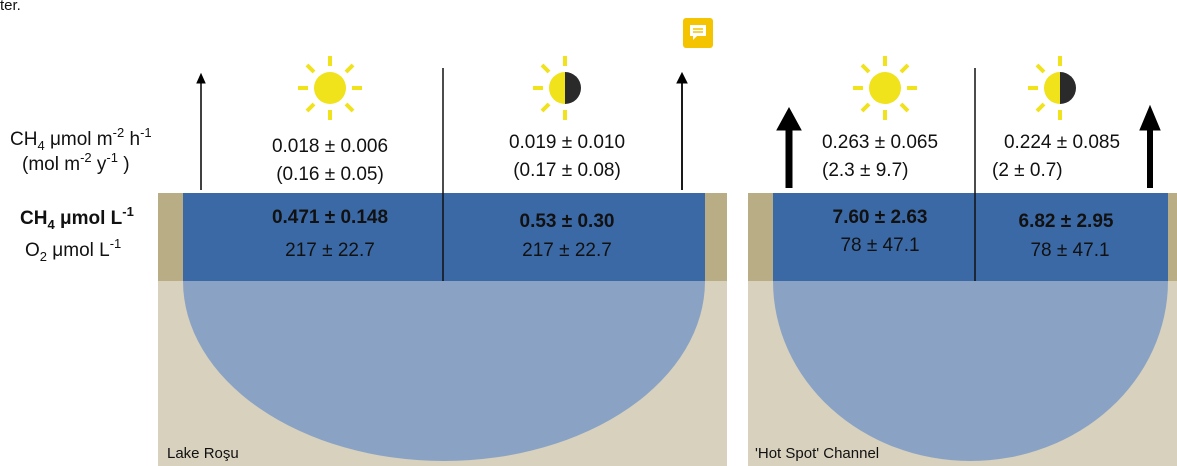 Image resolution: width=1177 pixels, height=466 pixels. Describe the element at coordinates (567, 221) in the screenshot. I see `ch4-value: 0.53 ± 0.30` at that location.